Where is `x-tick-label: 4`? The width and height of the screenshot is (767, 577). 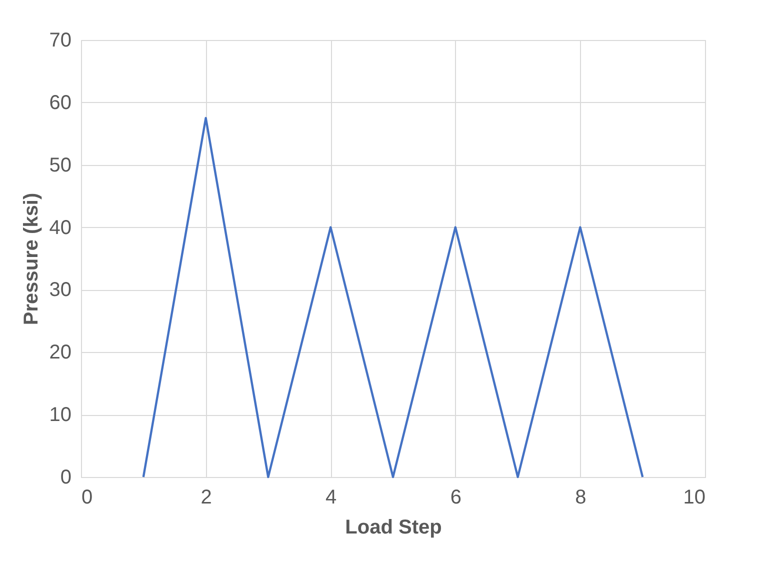
x-tick-label: 4 is located at coordinates (331, 497).